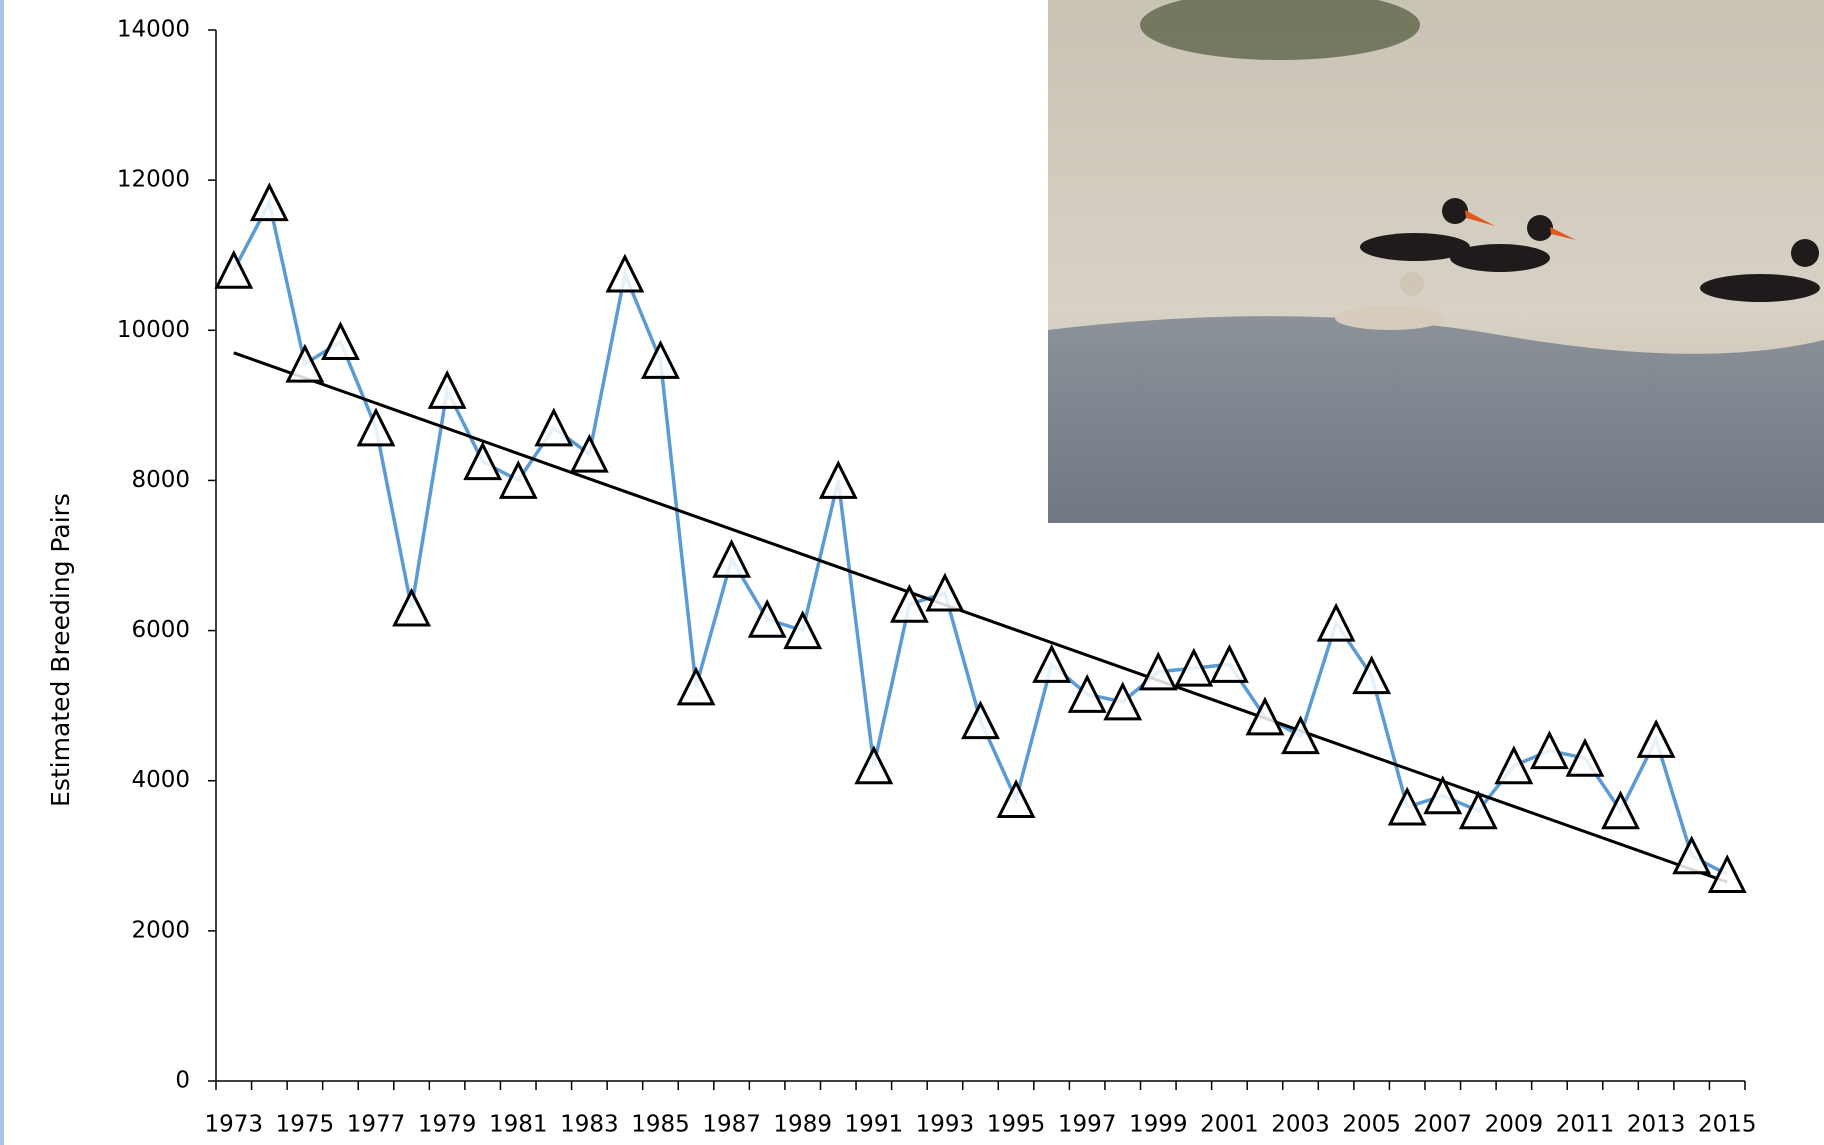 Image resolution: width=1824 pixels, height=1145 pixels. What do you see at coordinates (160, 930) in the screenshot?
I see `y-tick-label: 2000` at bounding box center [160, 930].